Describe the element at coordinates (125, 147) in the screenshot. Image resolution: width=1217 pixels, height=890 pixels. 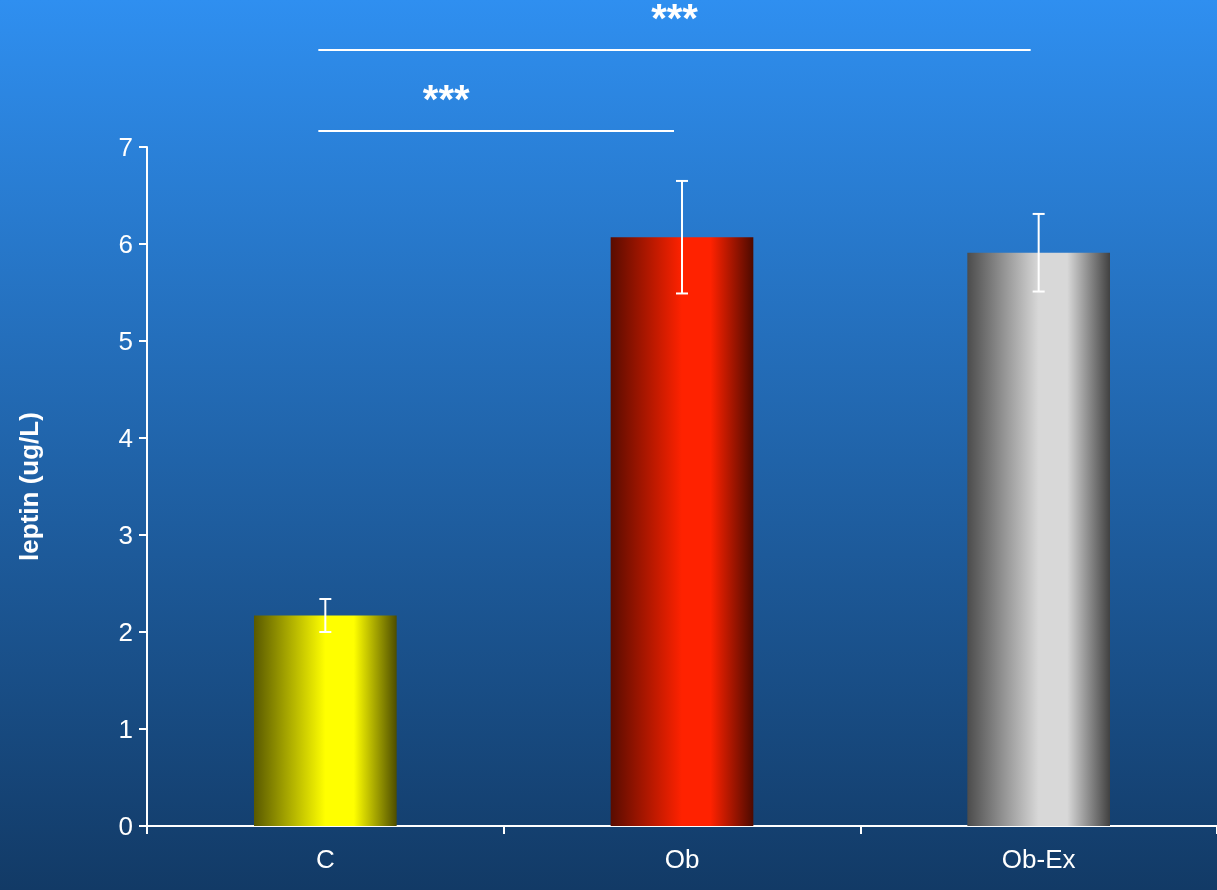
I see `y-tick-label: 7` at that location.